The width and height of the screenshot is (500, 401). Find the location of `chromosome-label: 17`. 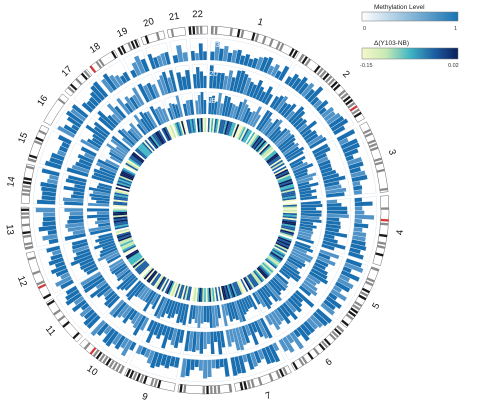

chromosome-label: 17 is located at coordinates (66, 71).